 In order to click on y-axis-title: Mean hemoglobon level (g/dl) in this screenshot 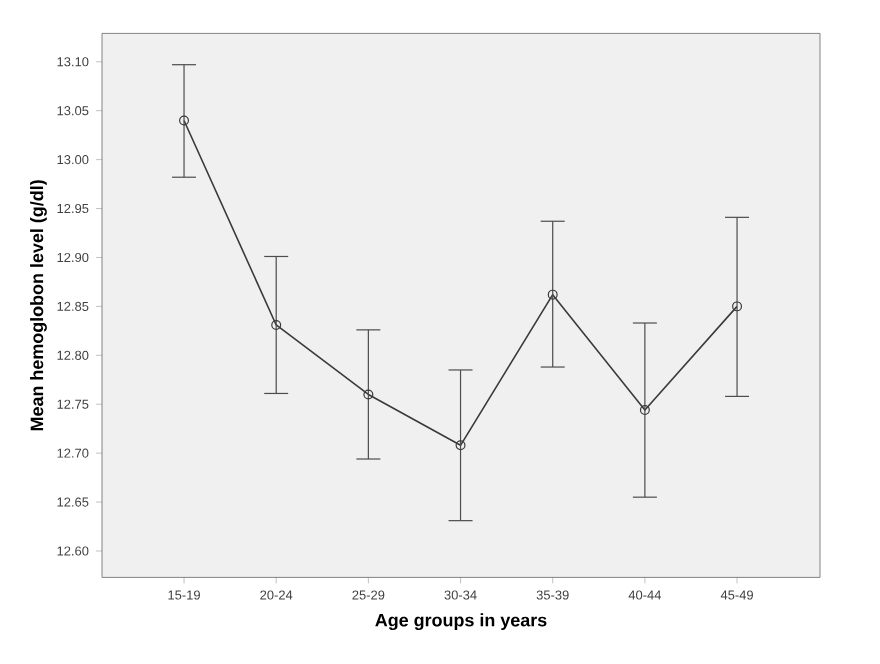, I will do `click(38, 305)`.